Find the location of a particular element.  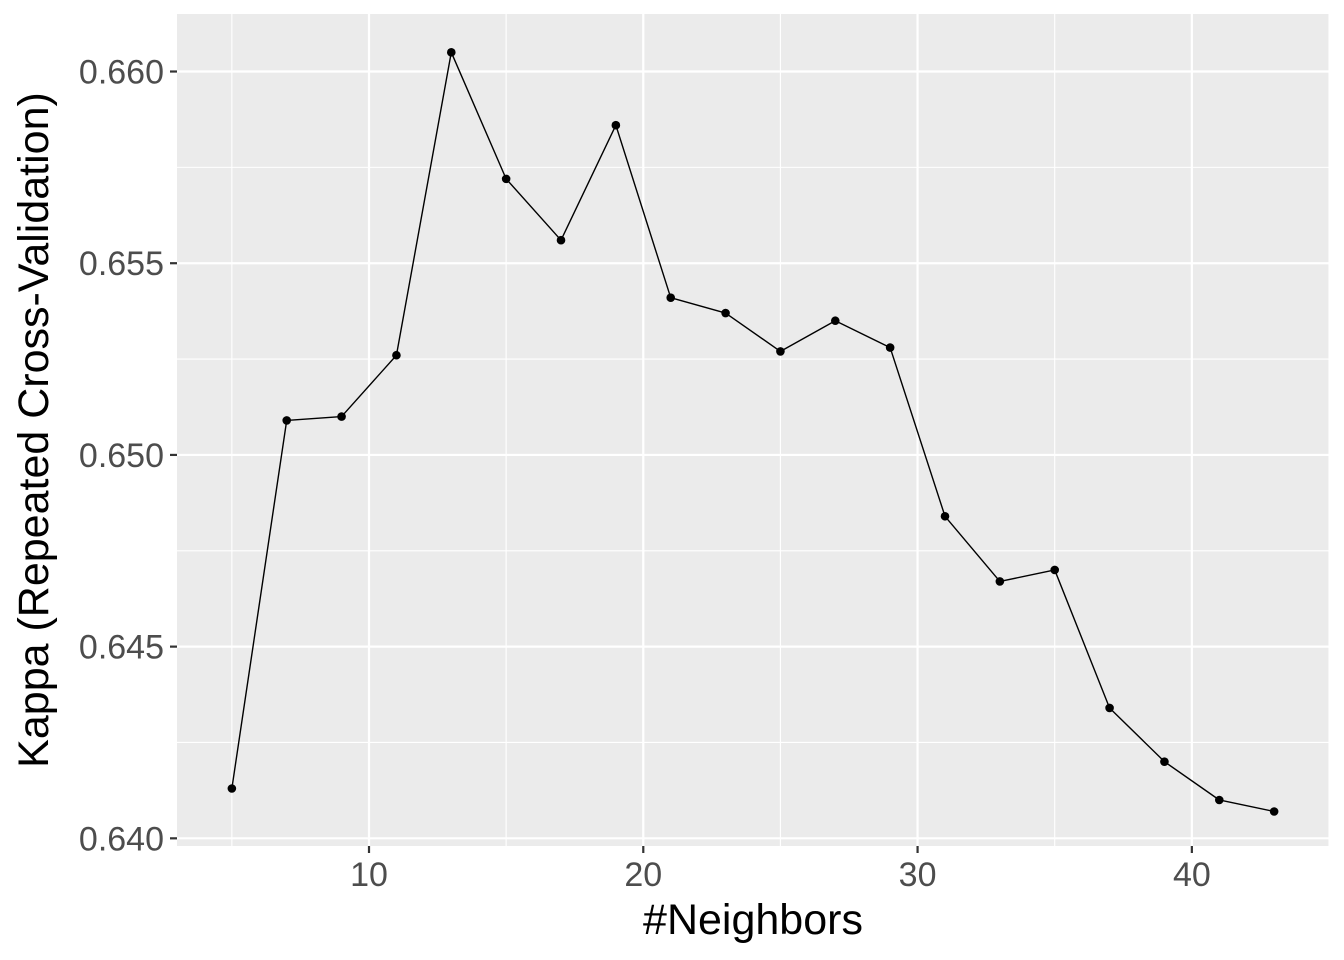

y-axis-title: Kappa (Repeated Cross-Validation) is located at coordinates (34, 430).